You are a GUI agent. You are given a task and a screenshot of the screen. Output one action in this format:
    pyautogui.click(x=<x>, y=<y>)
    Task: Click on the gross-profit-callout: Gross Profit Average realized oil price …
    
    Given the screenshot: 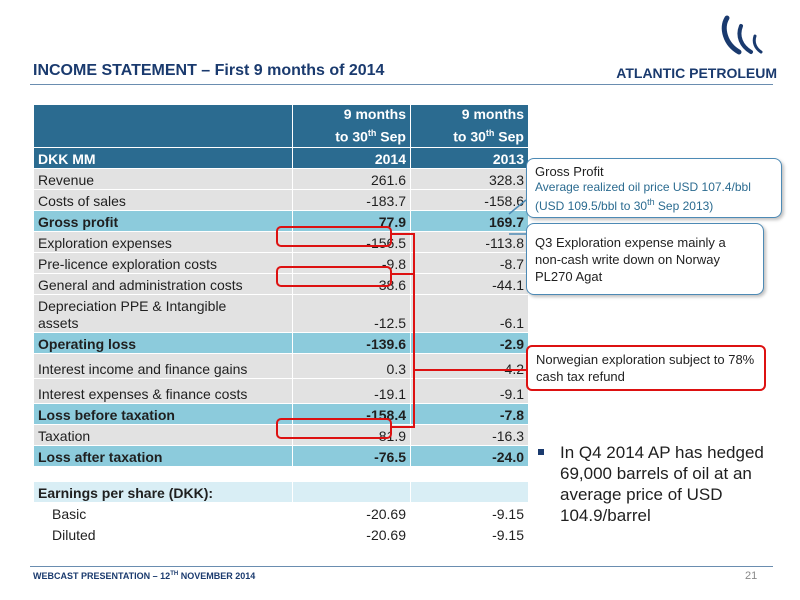 What is the action you would take?
    pyautogui.click(x=654, y=188)
    